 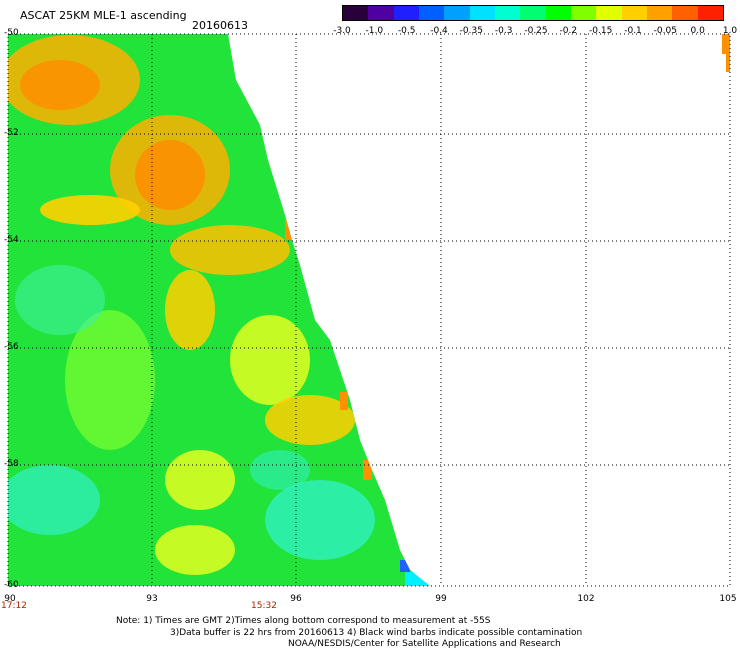 I want to click on map-title: ASCAT 25KM MLE-1 ascending, so click(x=103, y=15).